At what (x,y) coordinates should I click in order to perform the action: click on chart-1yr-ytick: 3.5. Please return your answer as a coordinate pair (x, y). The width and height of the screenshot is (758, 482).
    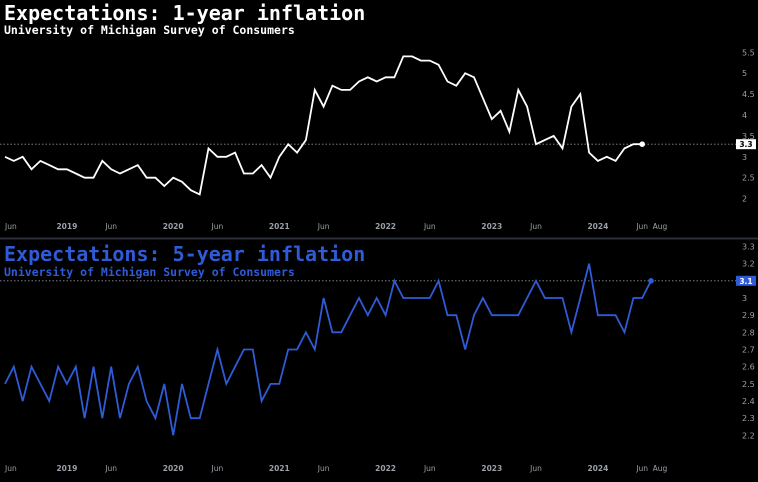
    Looking at the image, I should click on (748, 136).